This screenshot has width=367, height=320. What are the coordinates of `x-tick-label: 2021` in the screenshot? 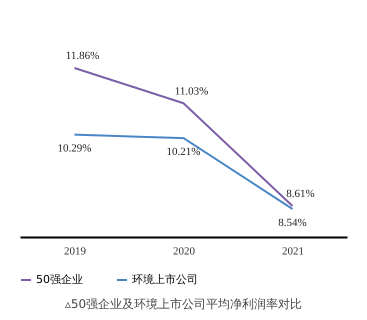 It's located at (293, 252).